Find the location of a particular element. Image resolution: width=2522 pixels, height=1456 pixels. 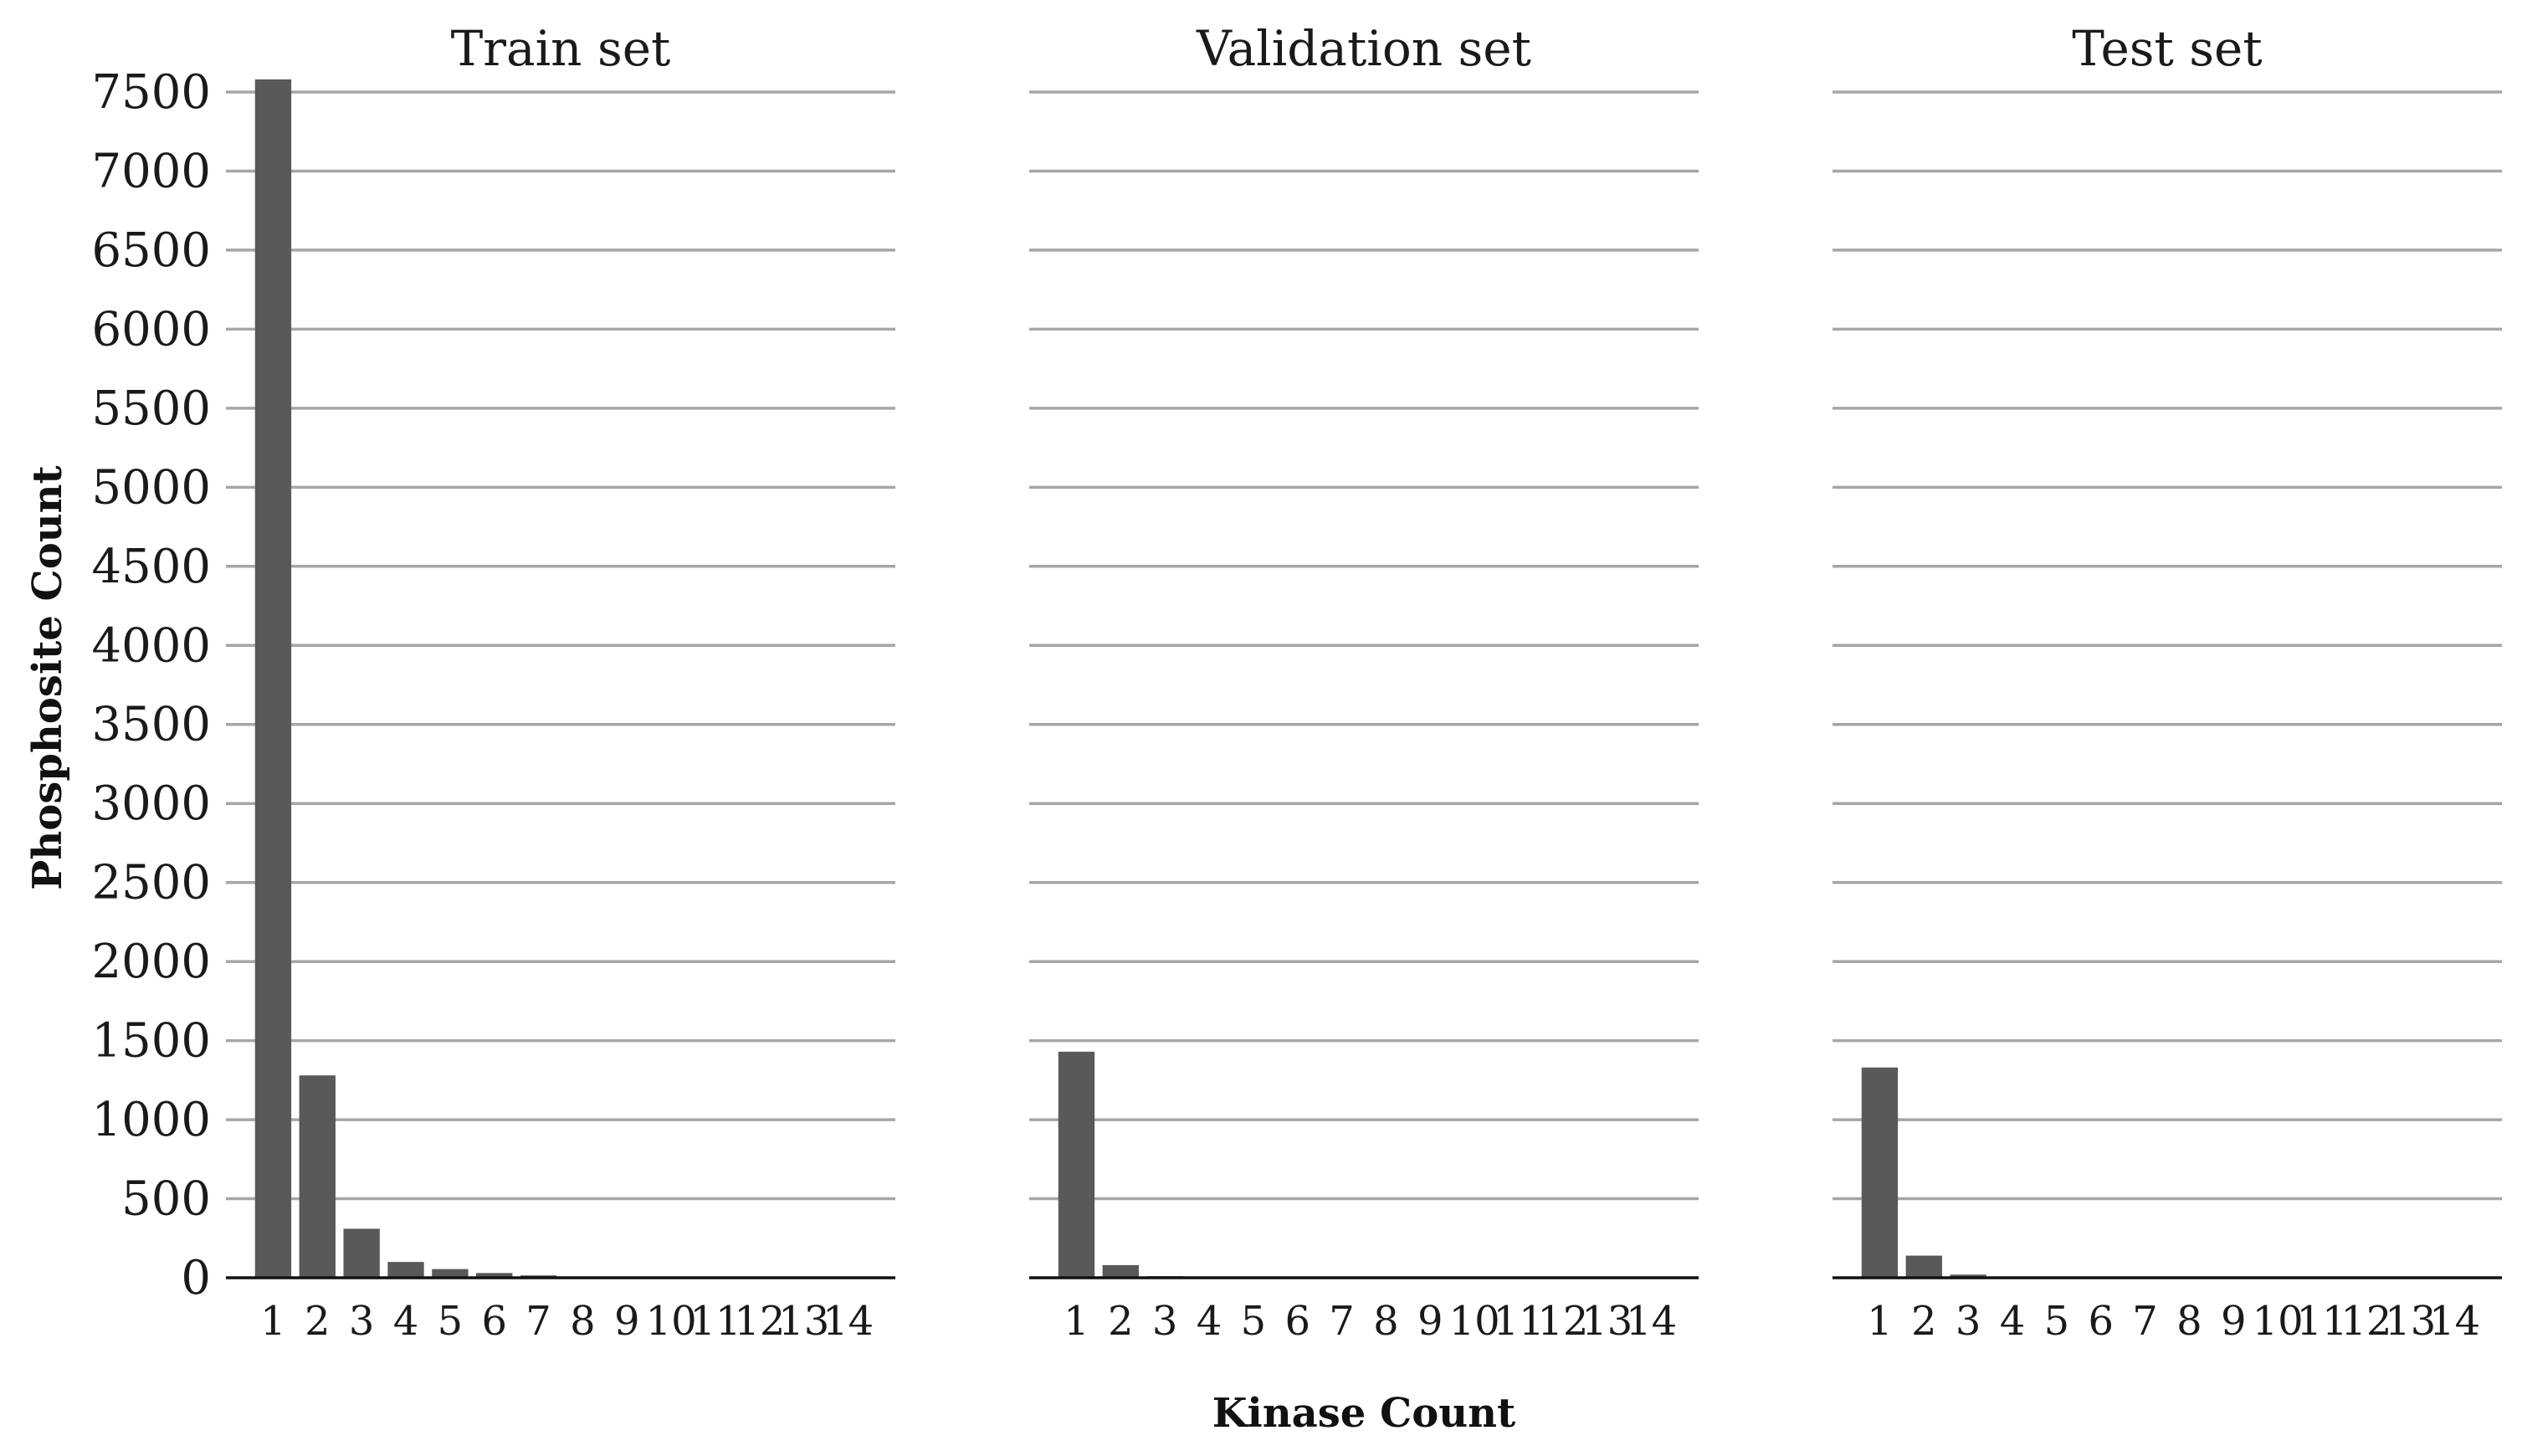

panel-title: Train set is located at coordinates (561, 48).